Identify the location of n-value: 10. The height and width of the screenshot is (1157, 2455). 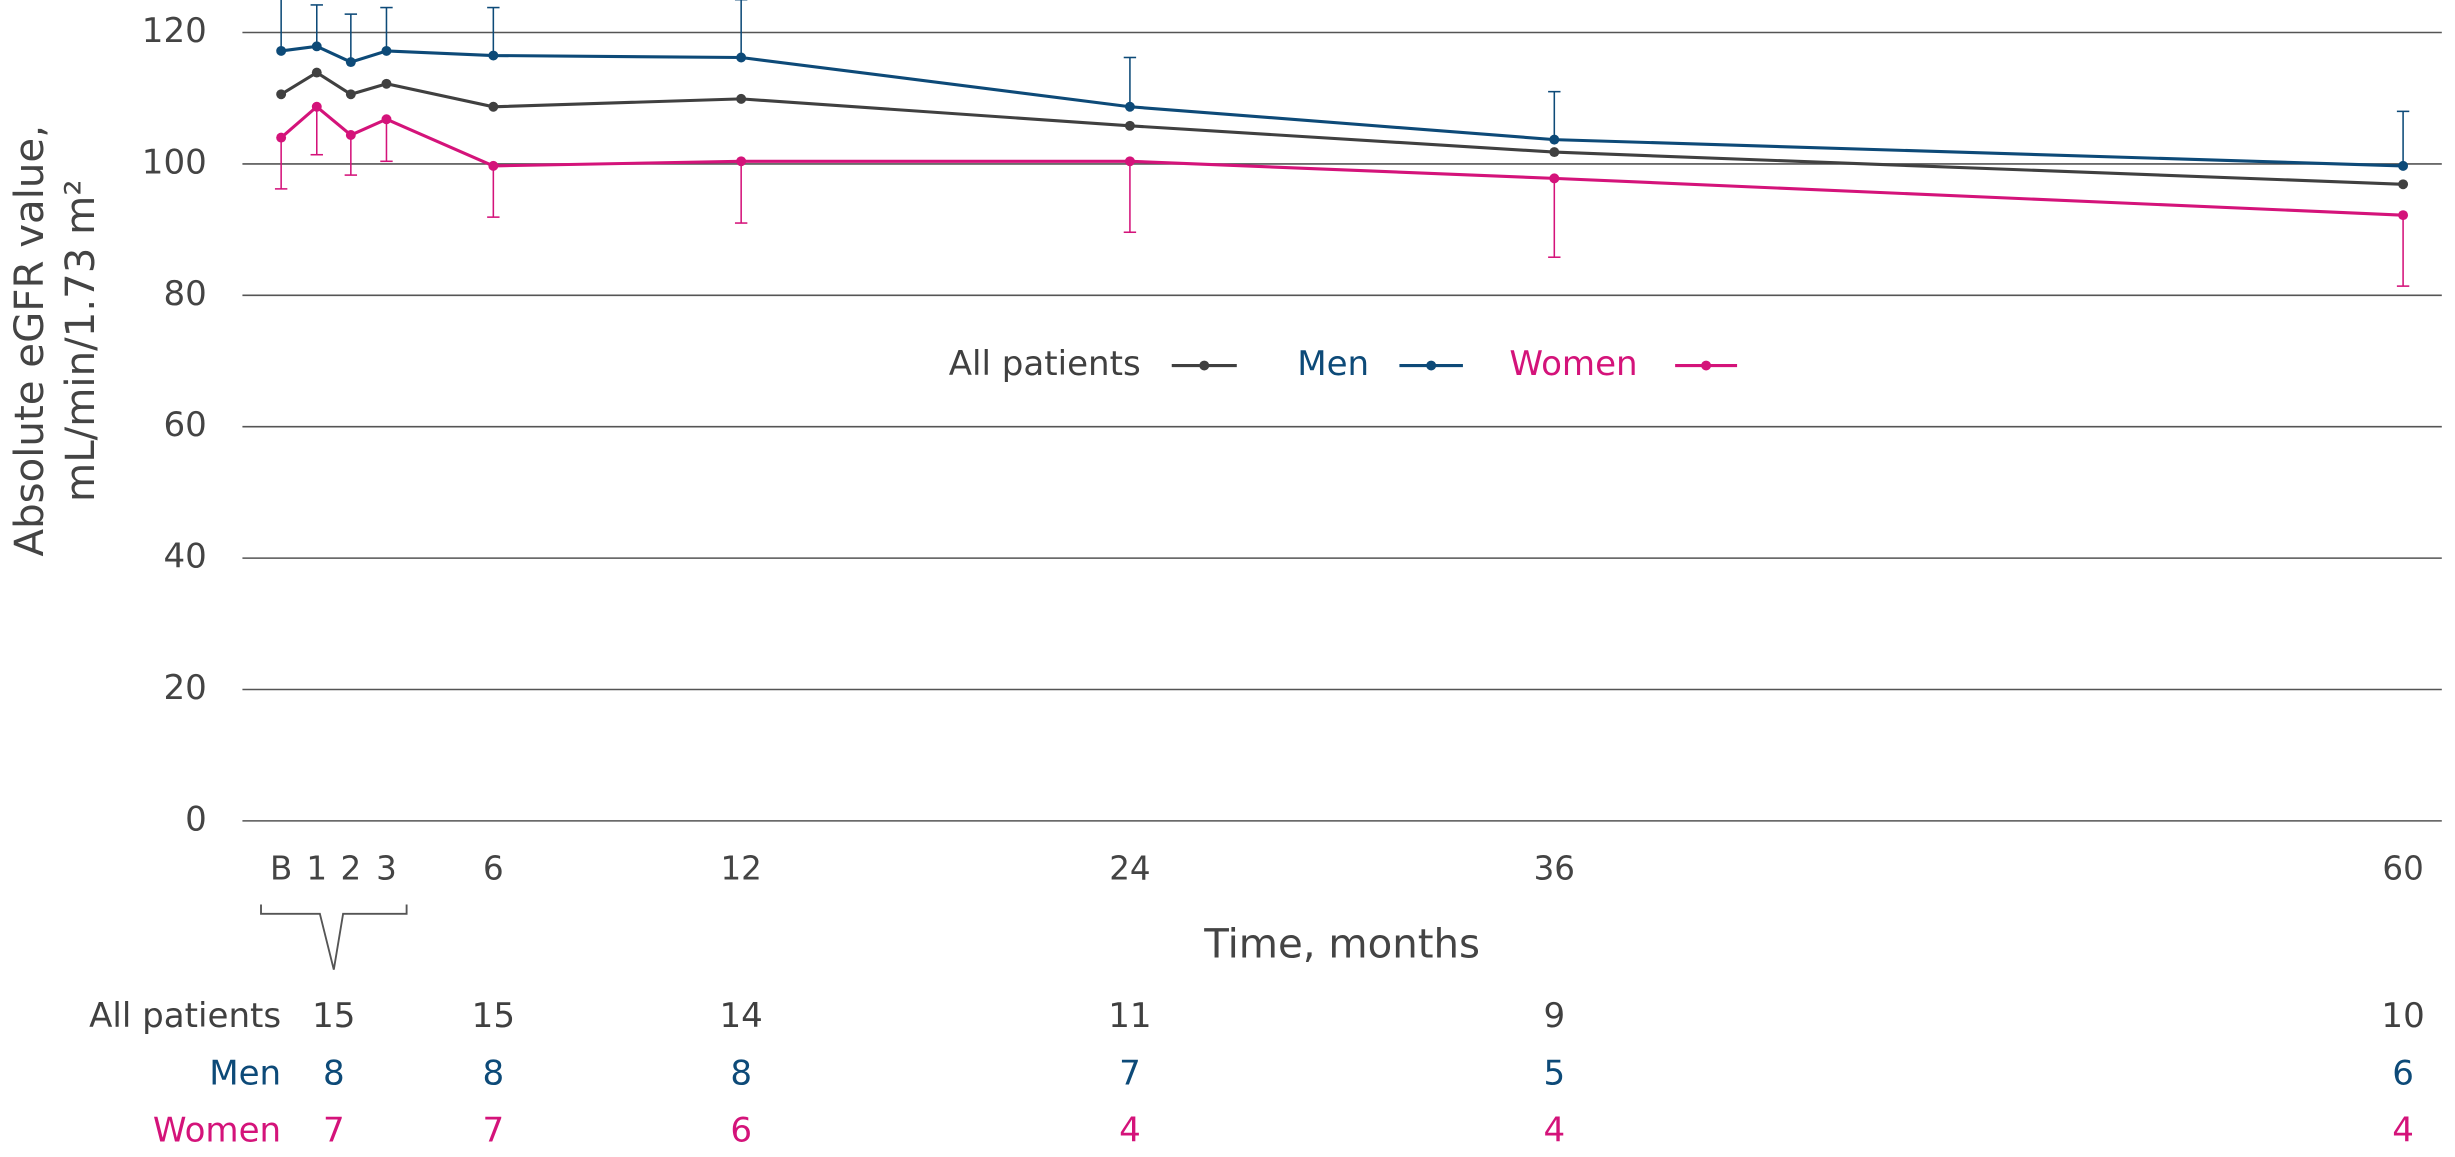
(2402, 1016).